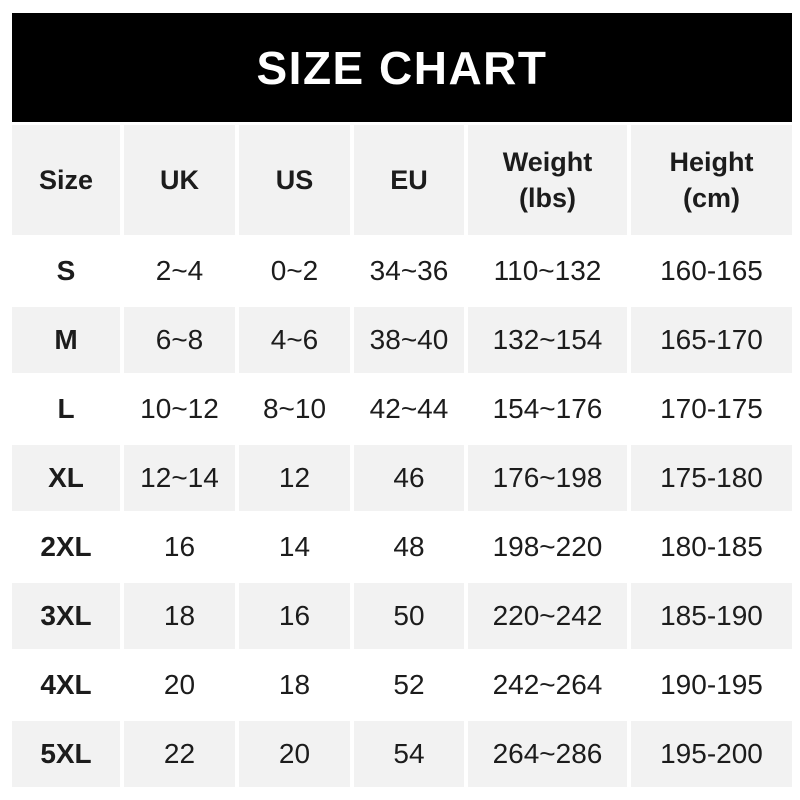 The width and height of the screenshot is (800, 800). Describe the element at coordinates (547, 409) in the screenshot. I see `cell-weight: 154~176` at that location.